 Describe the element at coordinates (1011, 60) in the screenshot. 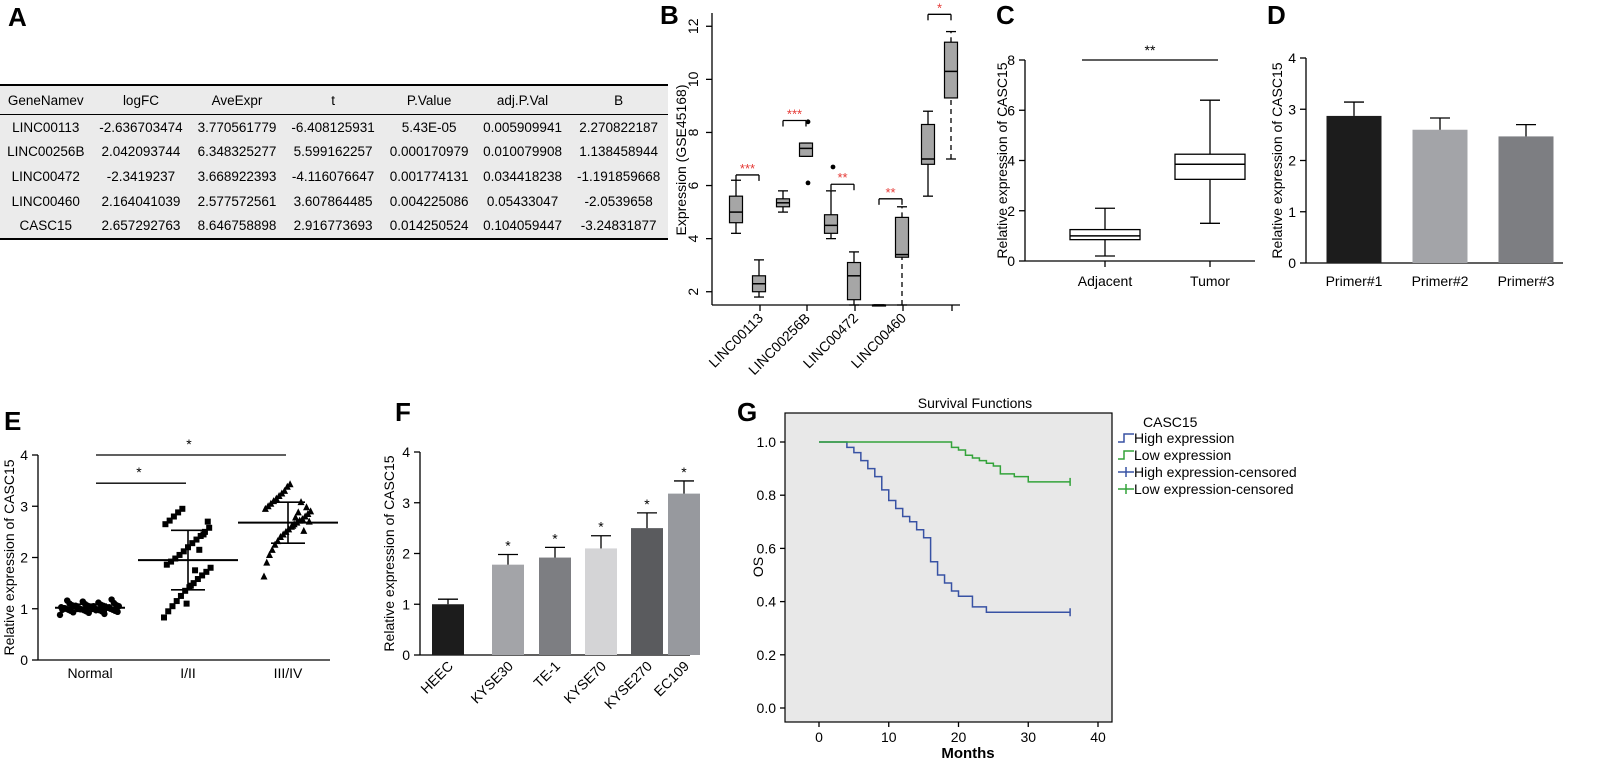

I see `panel-c-y-tick-label: 8` at that location.